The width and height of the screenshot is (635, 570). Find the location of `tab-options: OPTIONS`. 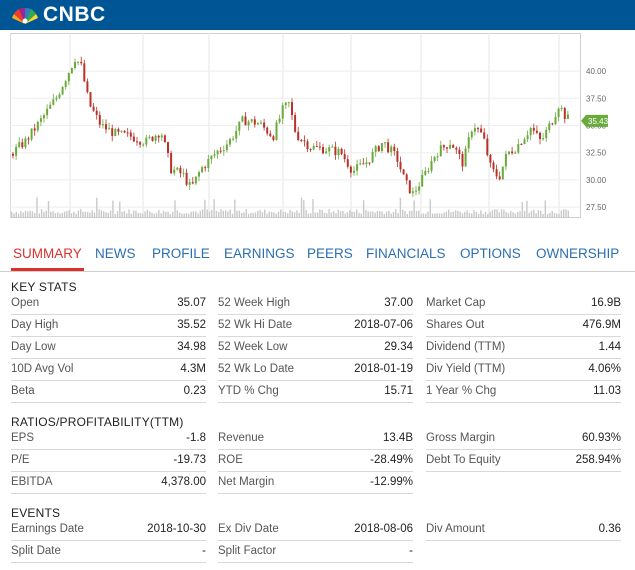

tab-options: OPTIONS is located at coordinates (490, 253).